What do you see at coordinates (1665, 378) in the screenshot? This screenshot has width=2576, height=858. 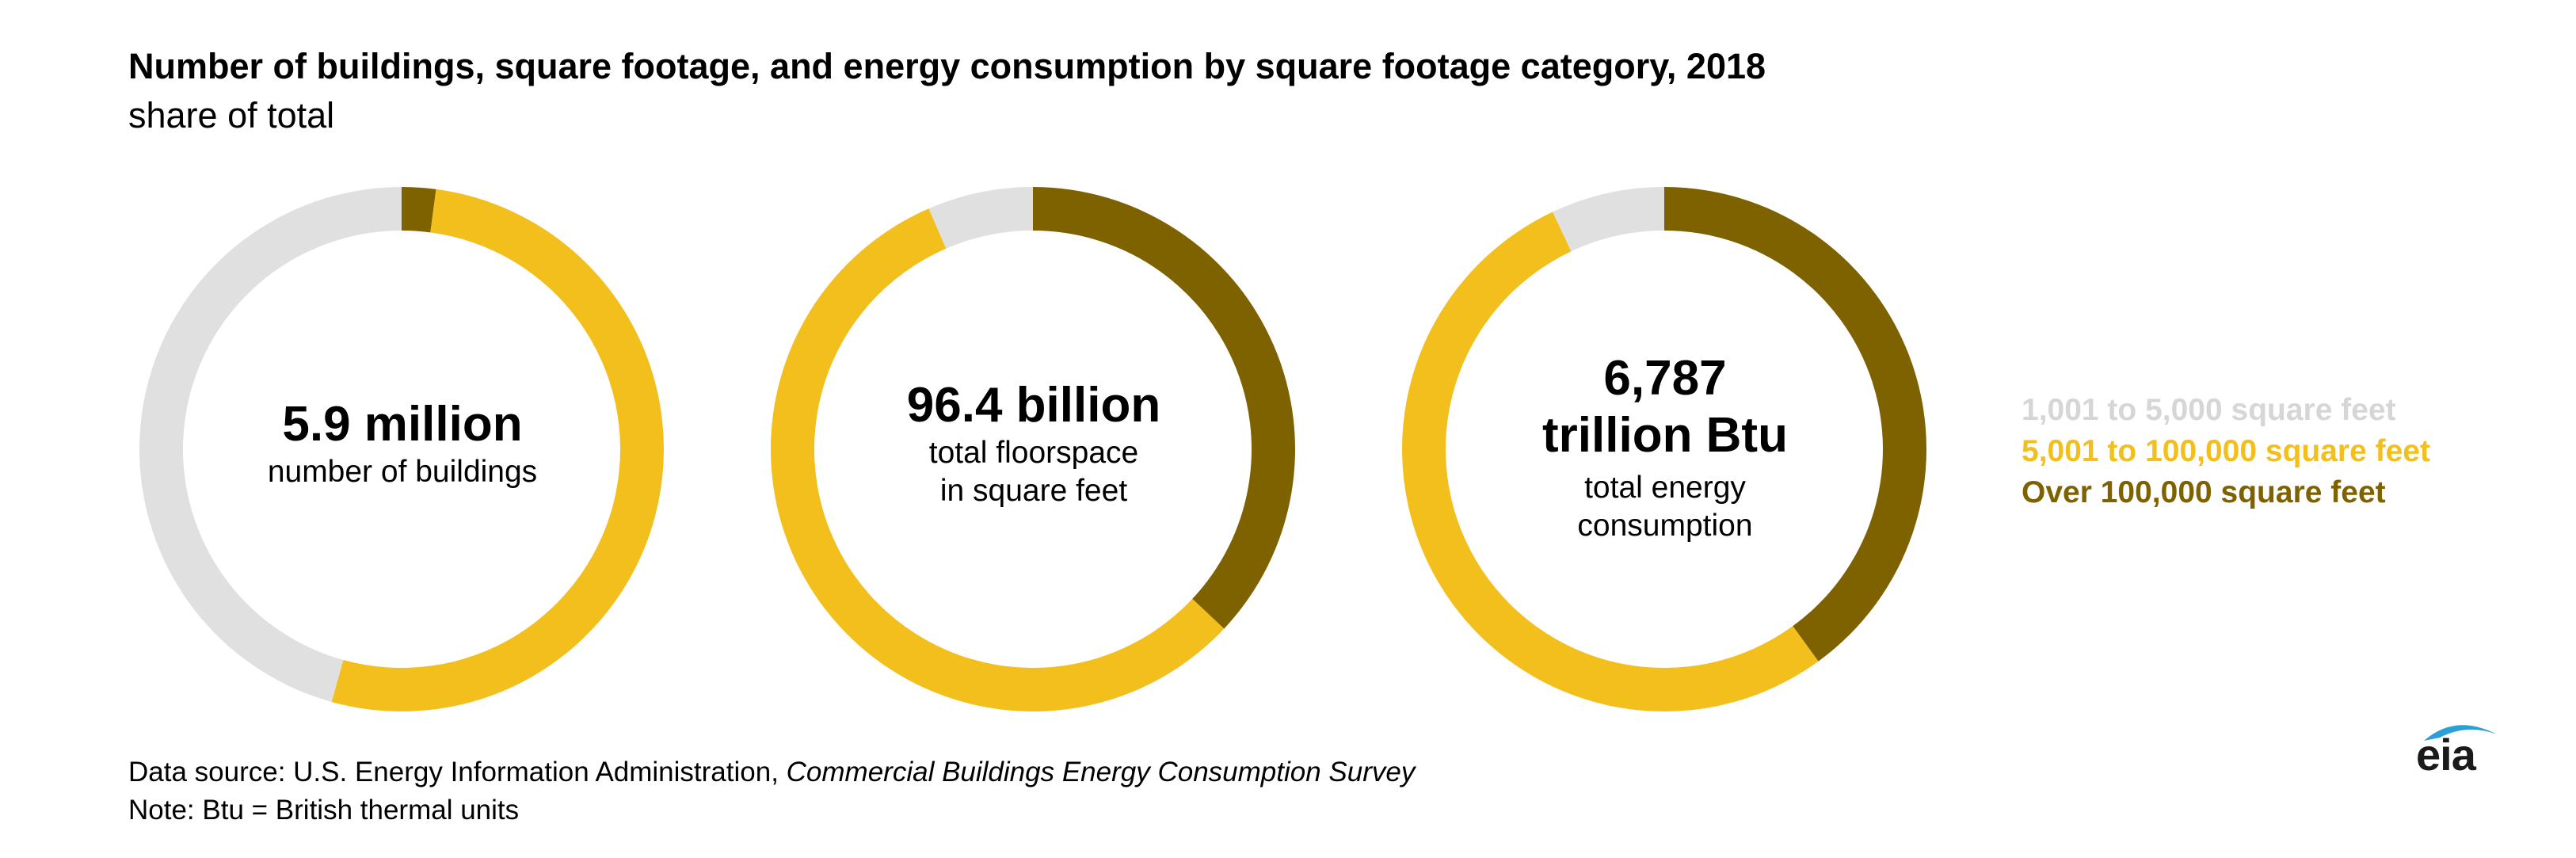 I see `donut-3-value-line-1: 6,787` at bounding box center [1665, 378].